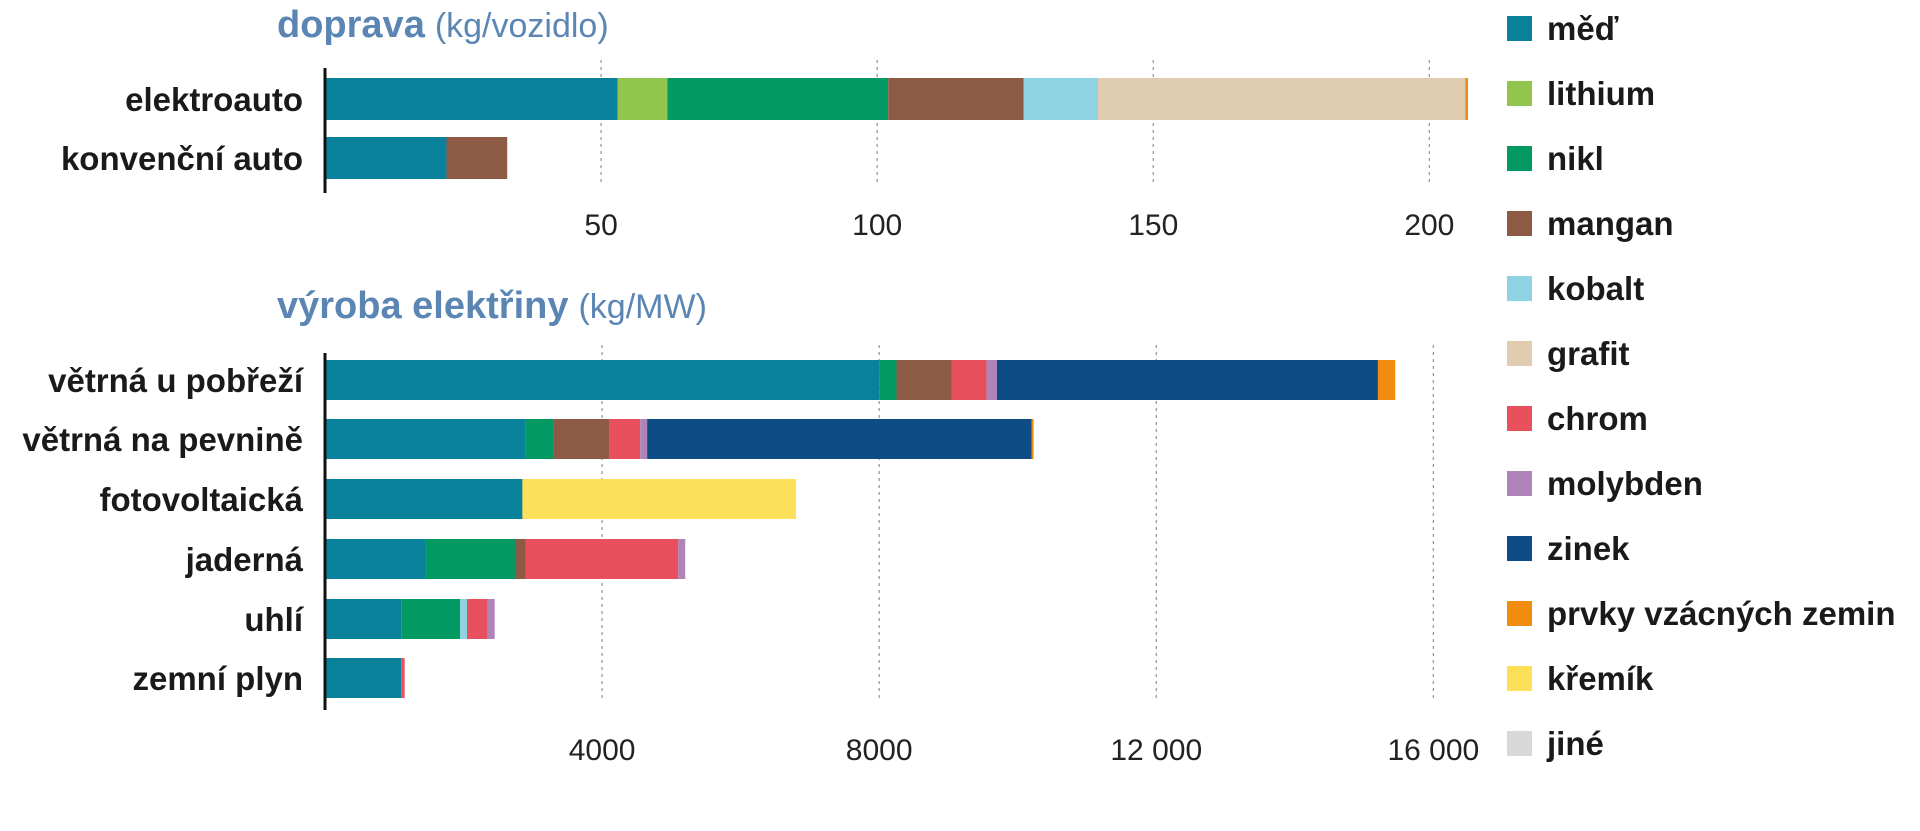 The image size is (1920, 831). I want to click on panel-title-1: doprava (kg/vozidlo), so click(443, 25).